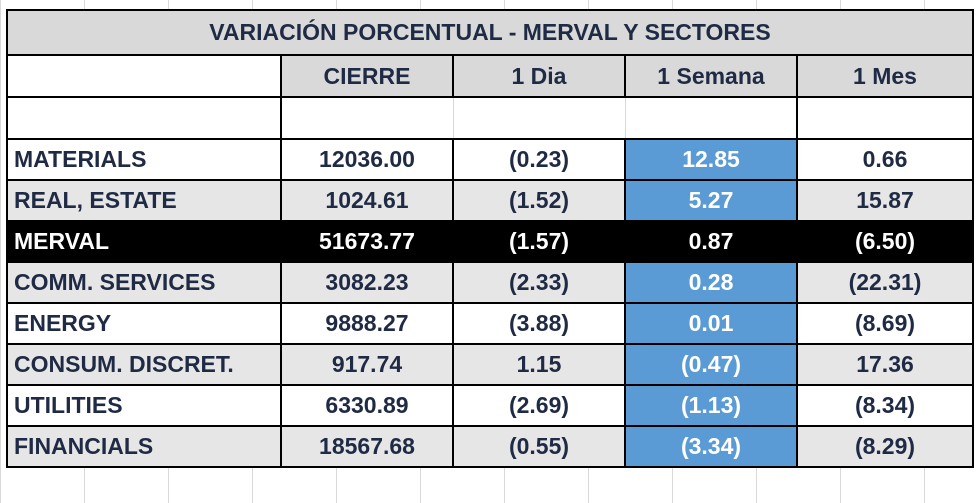 This screenshot has height=503, width=980. I want to click on cell-mes: (8.29), so click(885, 446).